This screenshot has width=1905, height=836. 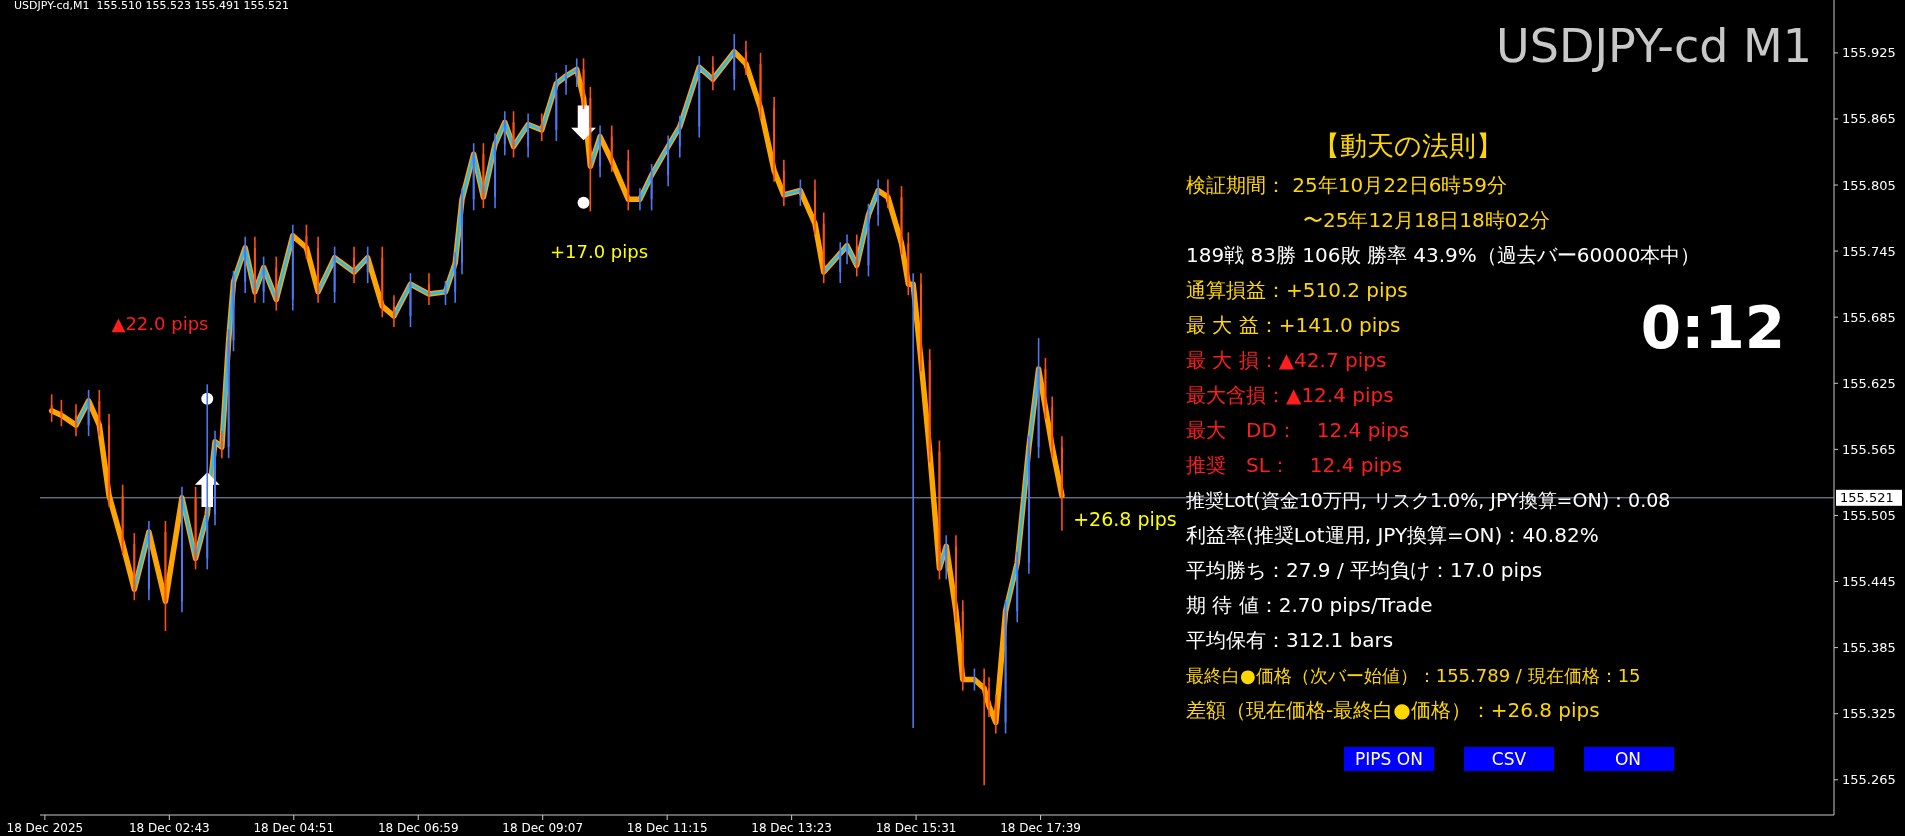 What do you see at coordinates (1628, 759) in the screenshot?
I see `annotation: ON` at bounding box center [1628, 759].